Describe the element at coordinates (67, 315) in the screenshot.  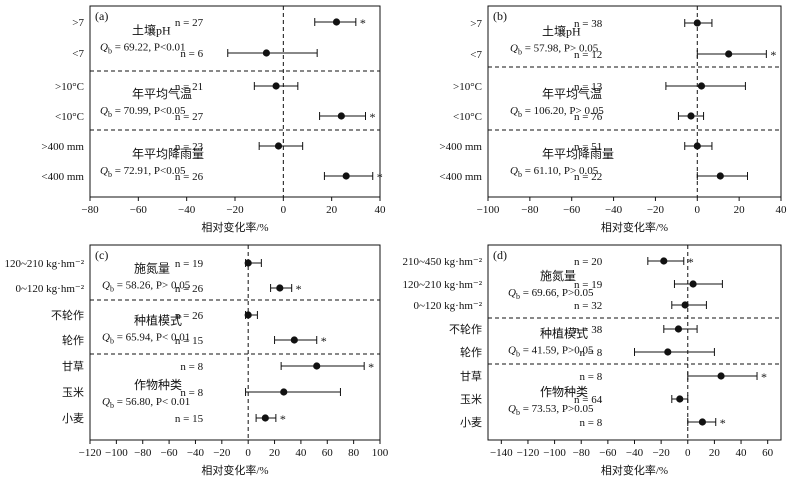
I see `row-label: 不轮作` at that location.